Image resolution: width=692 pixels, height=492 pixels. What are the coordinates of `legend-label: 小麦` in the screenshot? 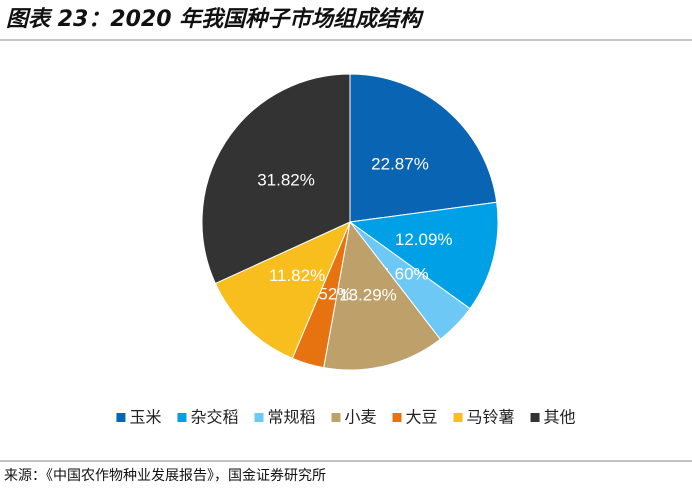 It's located at (360, 417).